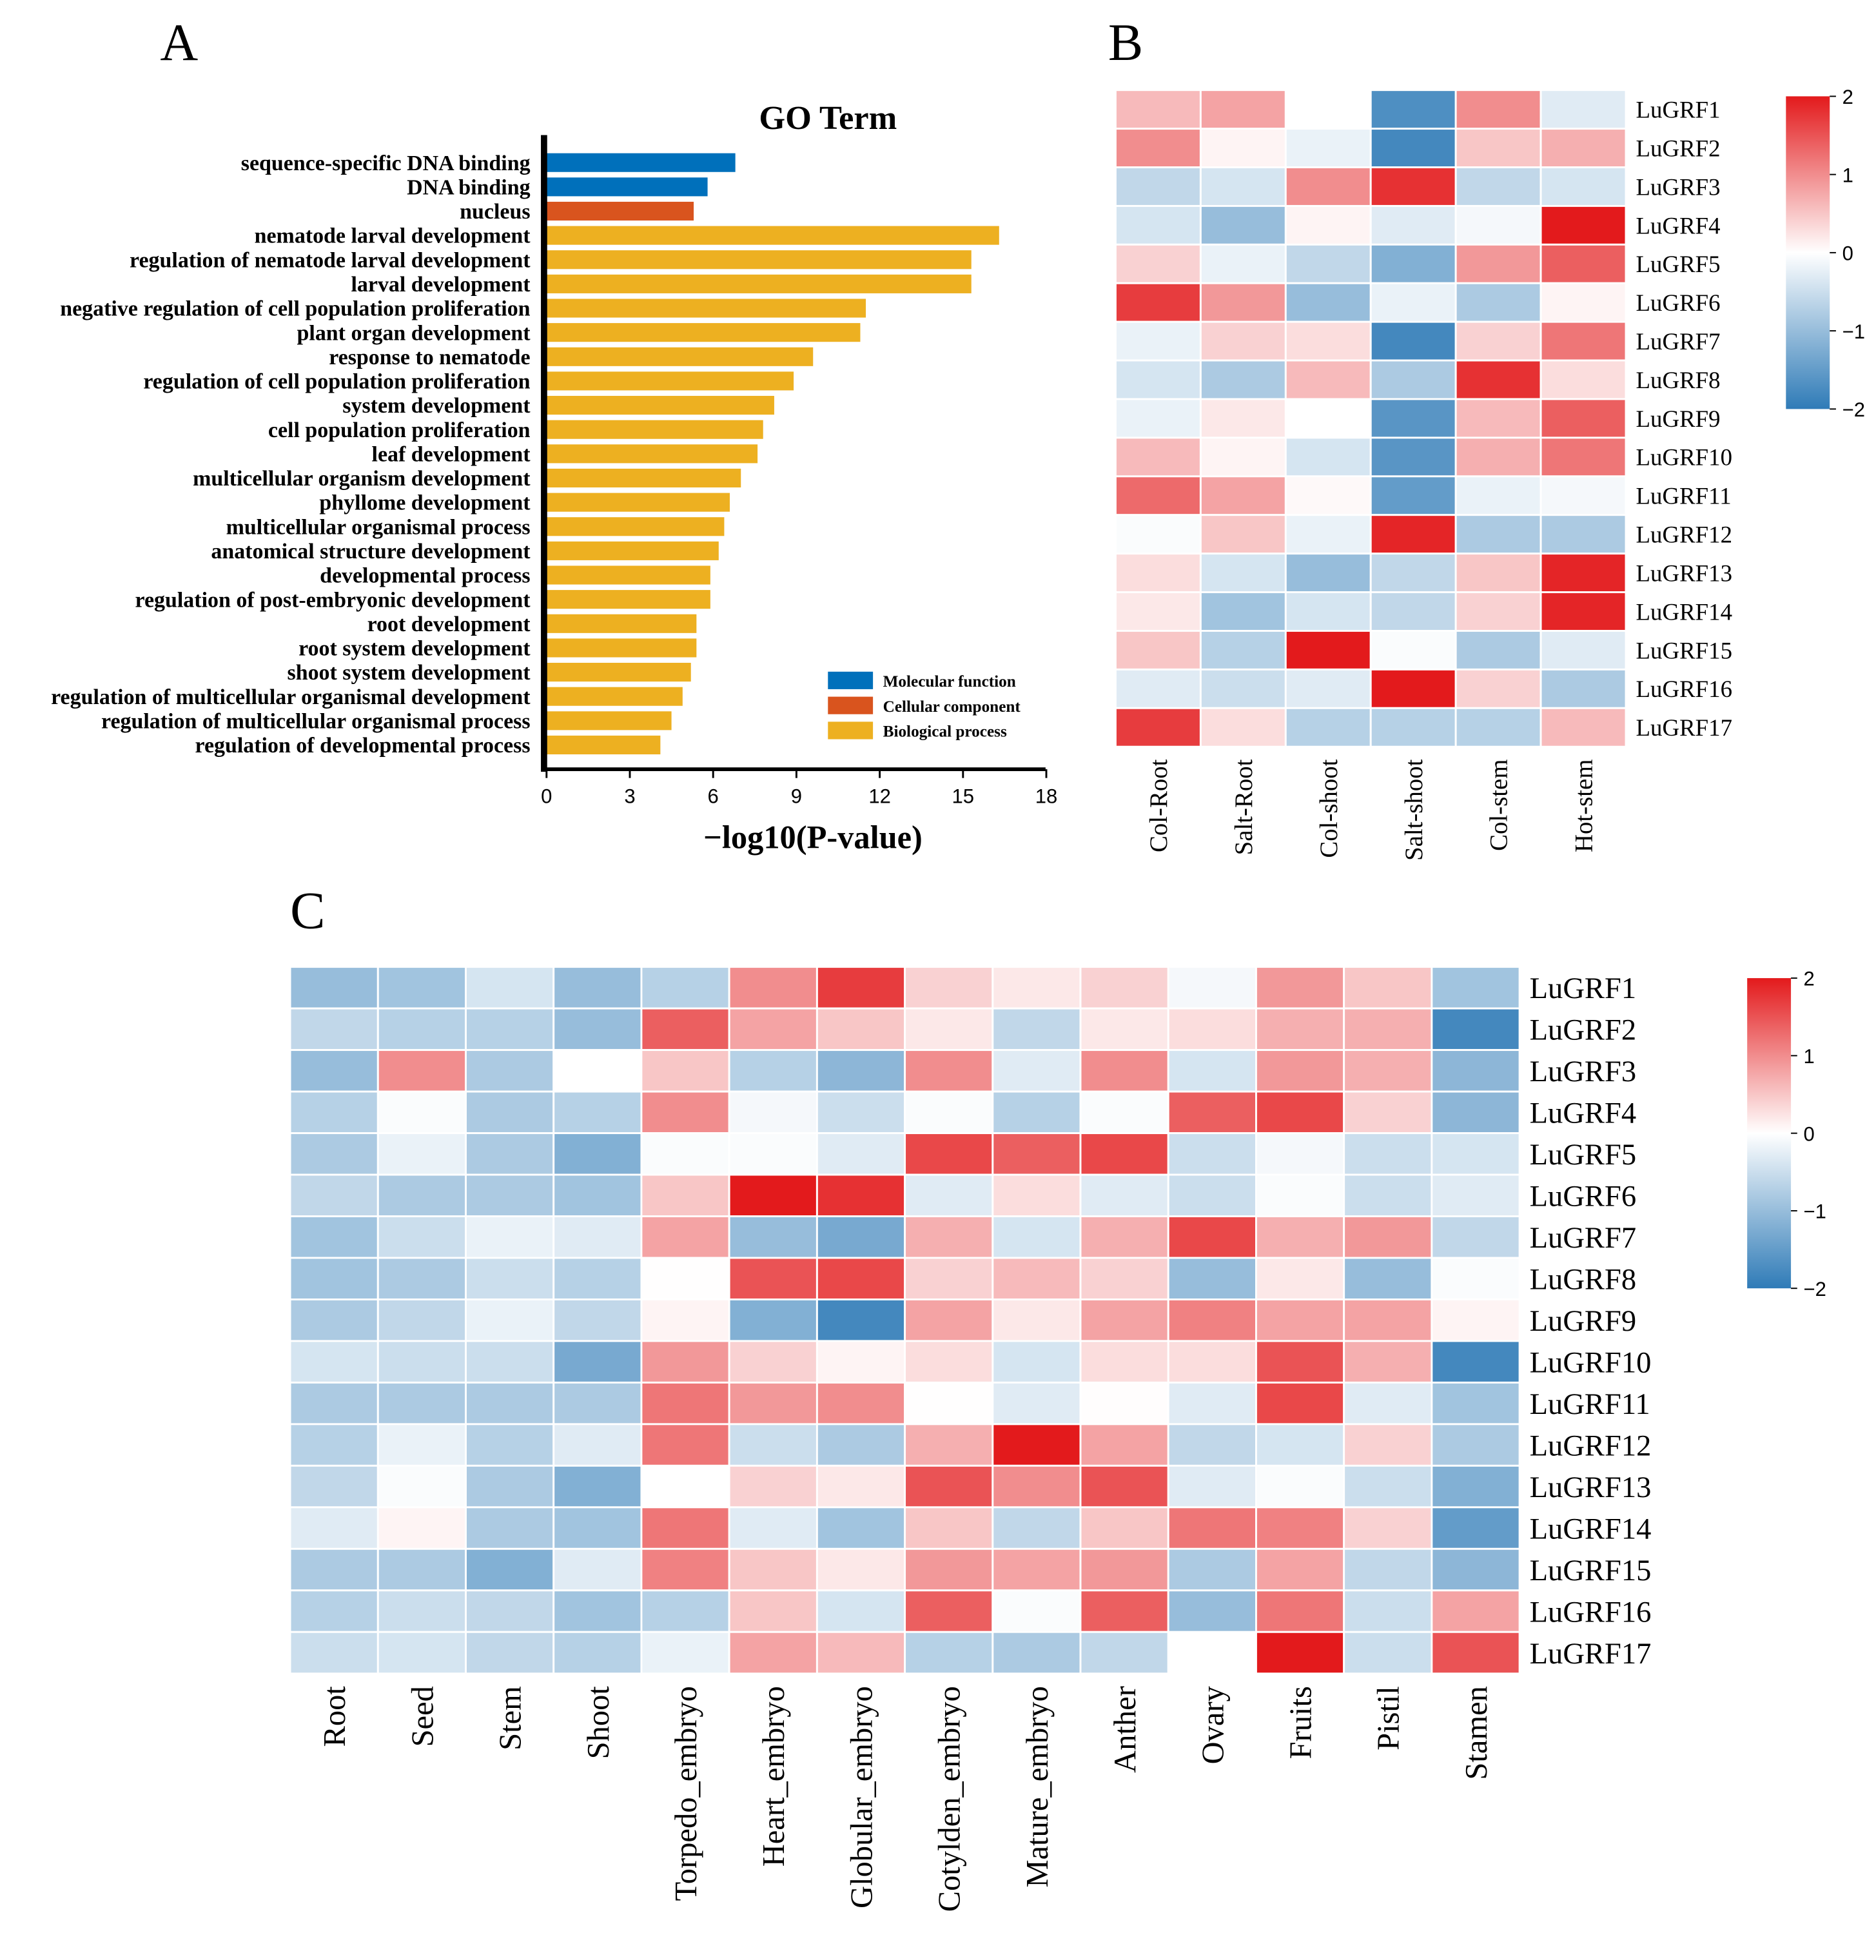 This screenshot has width=1876, height=1960. Describe the element at coordinates (1591, 1487) in the screenshot. I see `row-label: LuGRF13` at that location.